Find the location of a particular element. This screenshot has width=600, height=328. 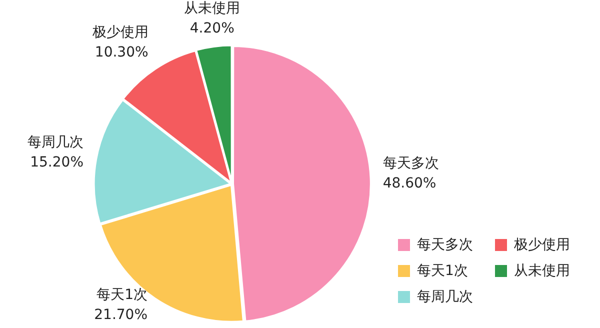

slice-label: 极少使用 is located at coordinates (119, 32).